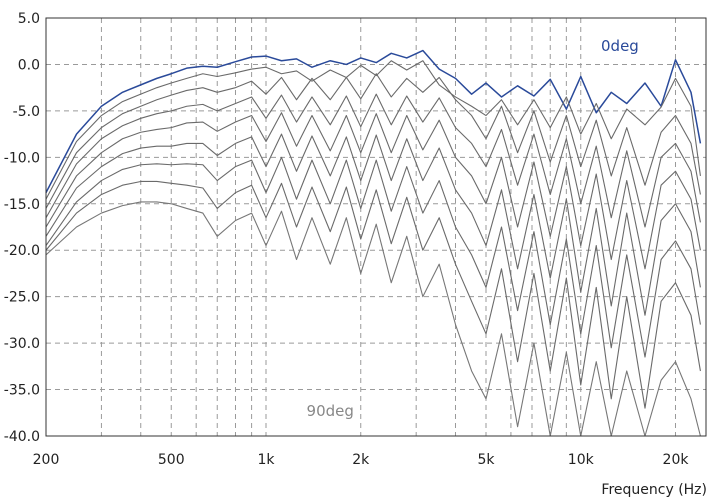 Image resolution: width=714 pixels, height=503 pixels. Describe the element at coordinates (620, 46) in the screenshot. I see `series-label: 0deg` at that location.